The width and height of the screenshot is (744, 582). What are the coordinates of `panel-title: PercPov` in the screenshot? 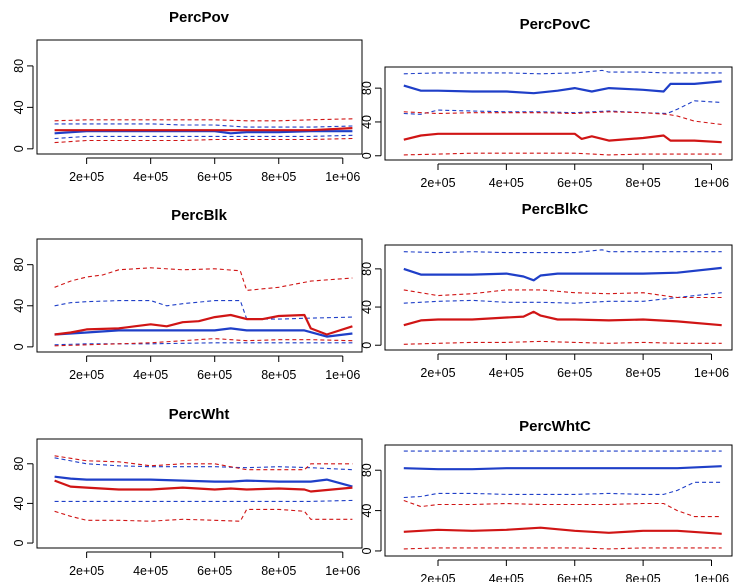 It's located at (199, 17).